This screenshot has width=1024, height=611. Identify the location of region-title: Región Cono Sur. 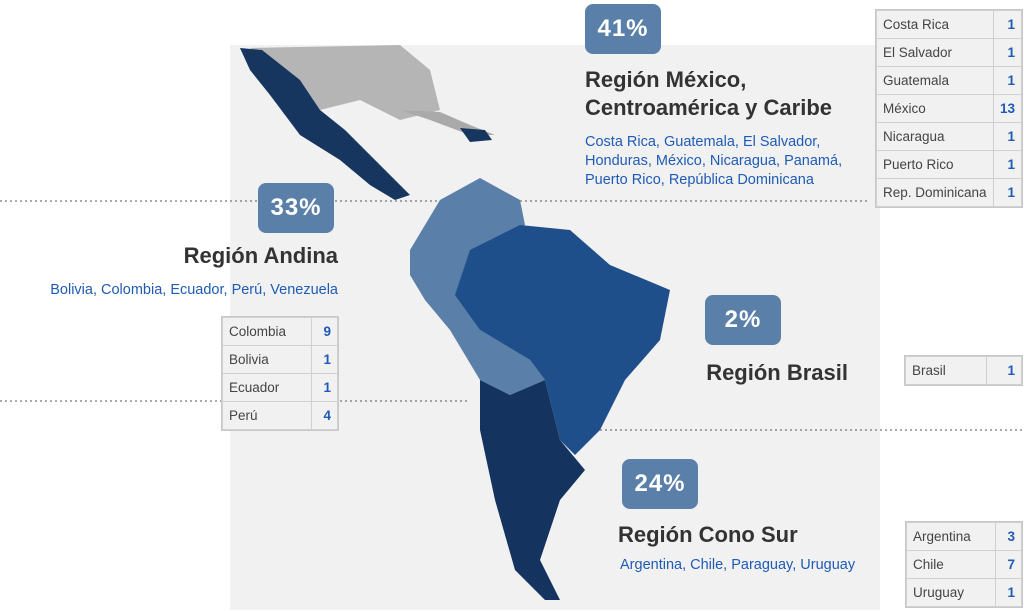
(708, 535).